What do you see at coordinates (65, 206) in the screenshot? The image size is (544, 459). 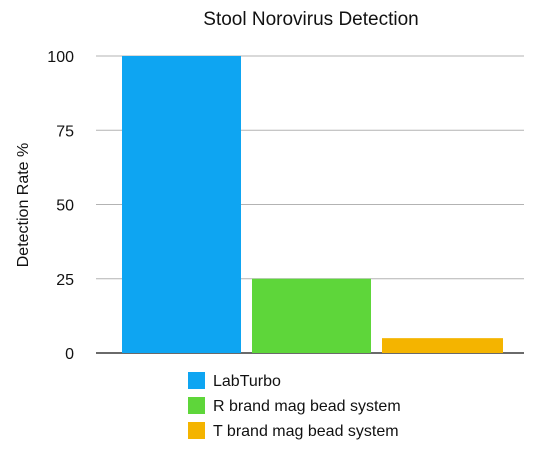 I see `y-tick-label-50: 50` at bounding box center [65, 206].